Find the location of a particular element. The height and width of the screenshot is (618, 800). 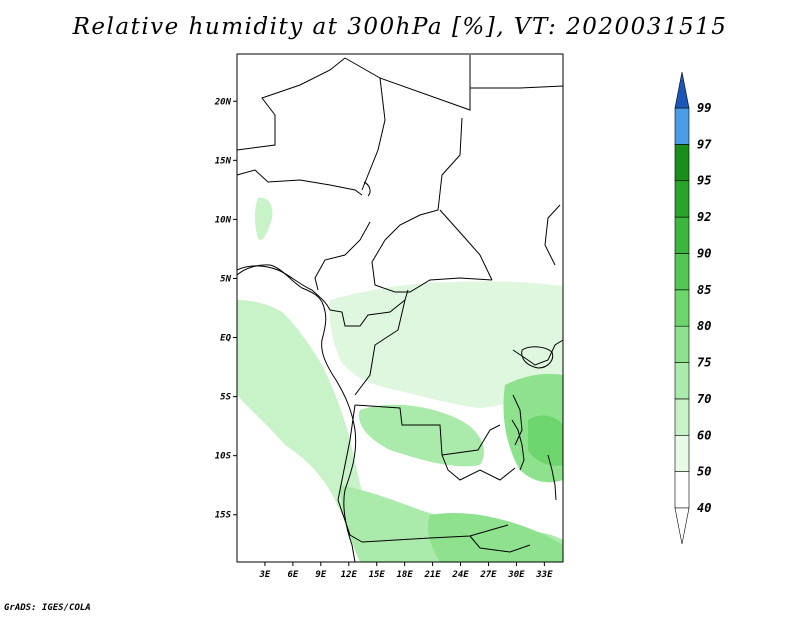

colorbar-label: 40 is located at coordinates (704, 508).